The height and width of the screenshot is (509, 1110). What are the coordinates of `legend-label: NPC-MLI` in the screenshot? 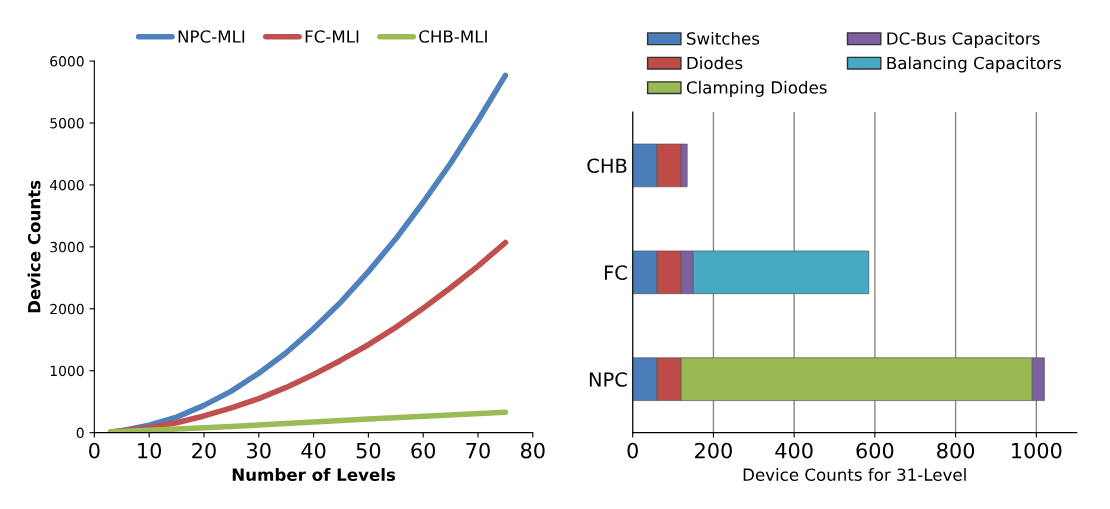 It's located at (211, 36).